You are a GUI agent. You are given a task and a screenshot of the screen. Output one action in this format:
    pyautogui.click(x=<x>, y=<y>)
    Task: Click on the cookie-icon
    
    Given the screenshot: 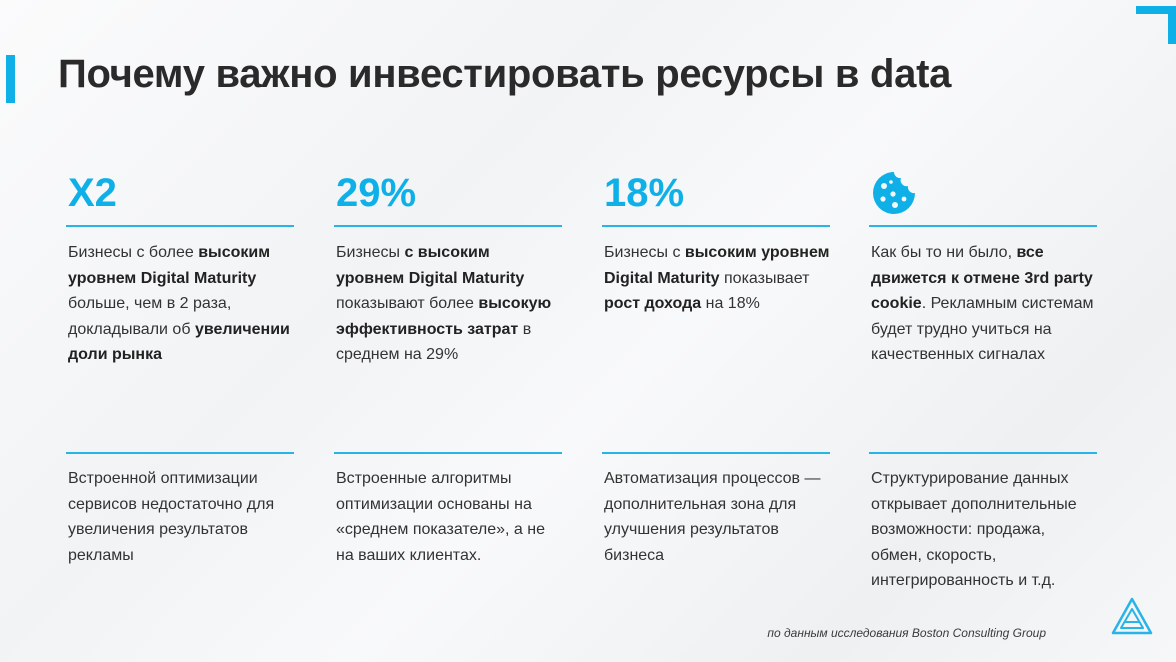 What is the action you would take?
    pyautogui.click(x=983, y=195)
    